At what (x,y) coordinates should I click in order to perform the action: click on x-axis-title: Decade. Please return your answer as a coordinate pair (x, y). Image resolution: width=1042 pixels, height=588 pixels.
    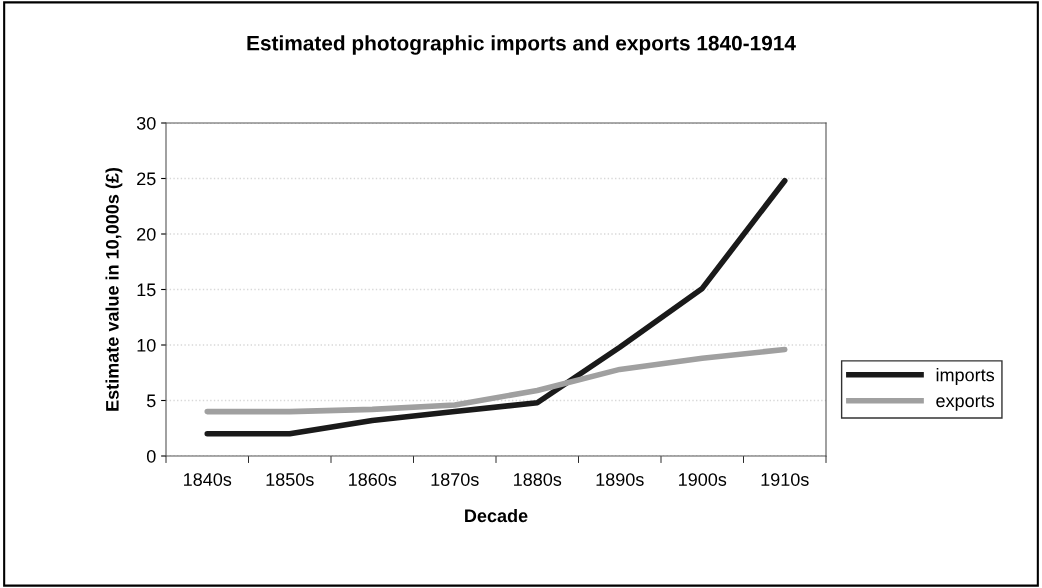
    Looking at the image, I should click on (496, 515).